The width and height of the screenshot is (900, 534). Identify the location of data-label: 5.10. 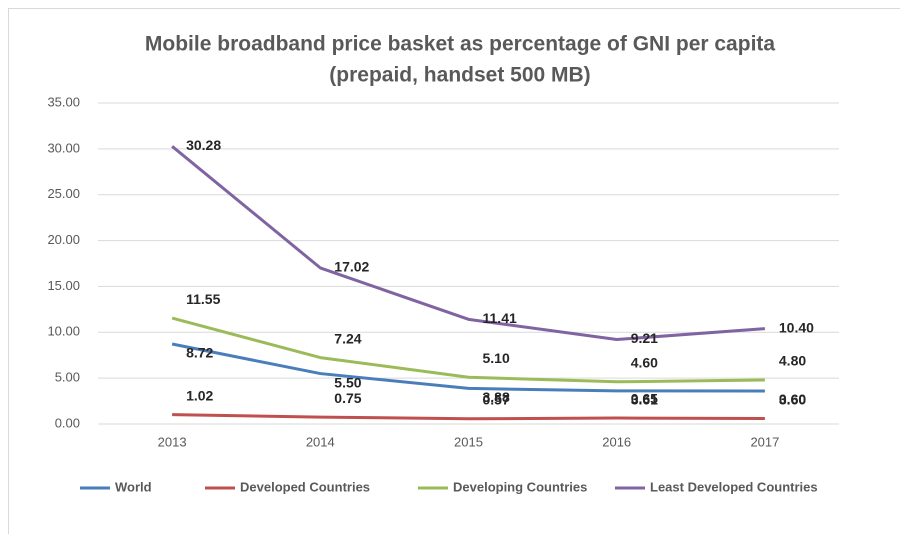
(496, 358).